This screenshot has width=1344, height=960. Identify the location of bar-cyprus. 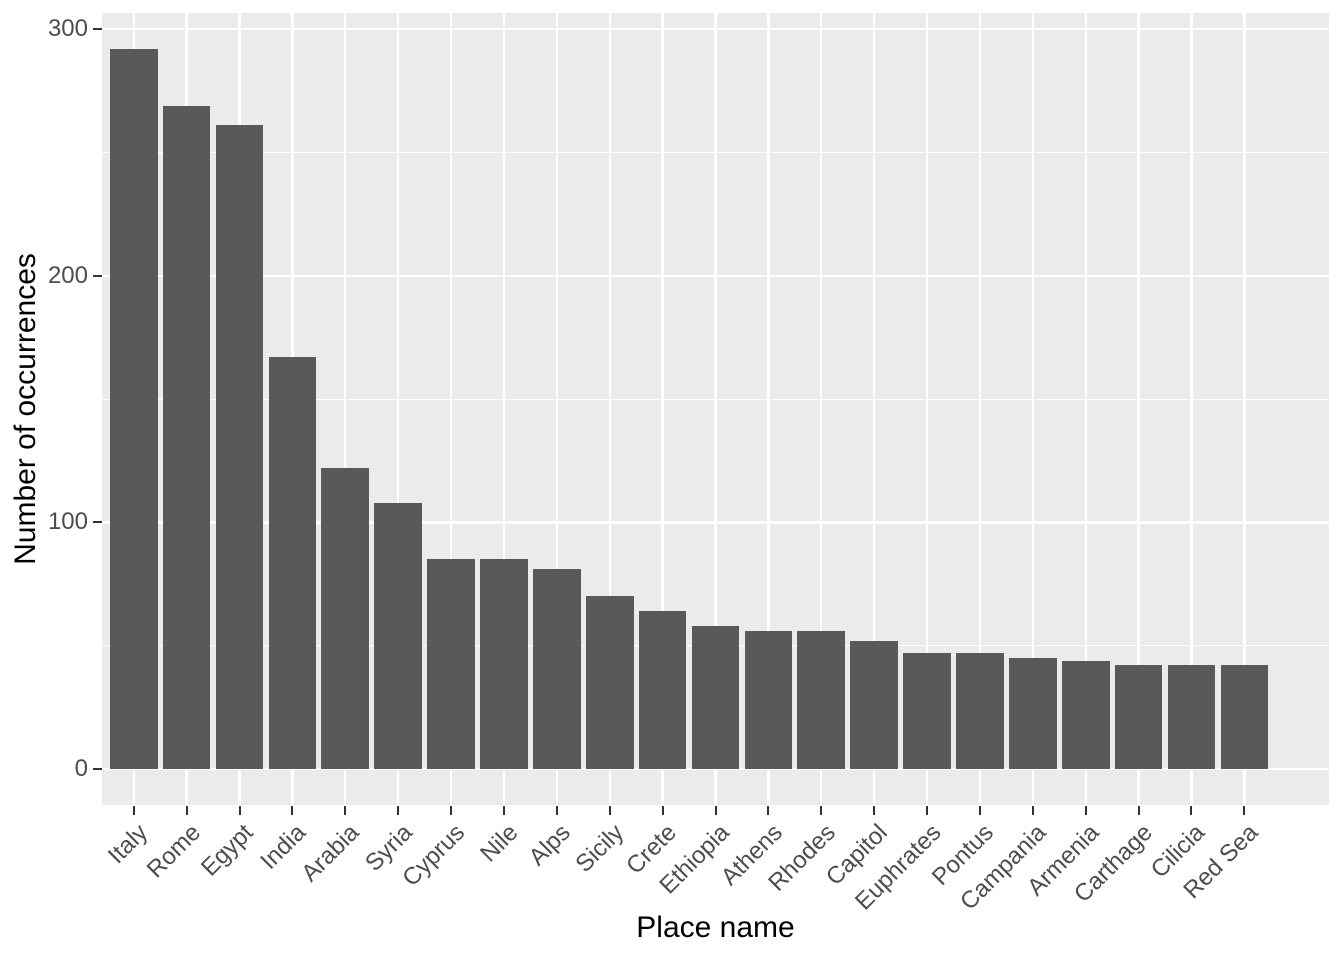
(451, 664).